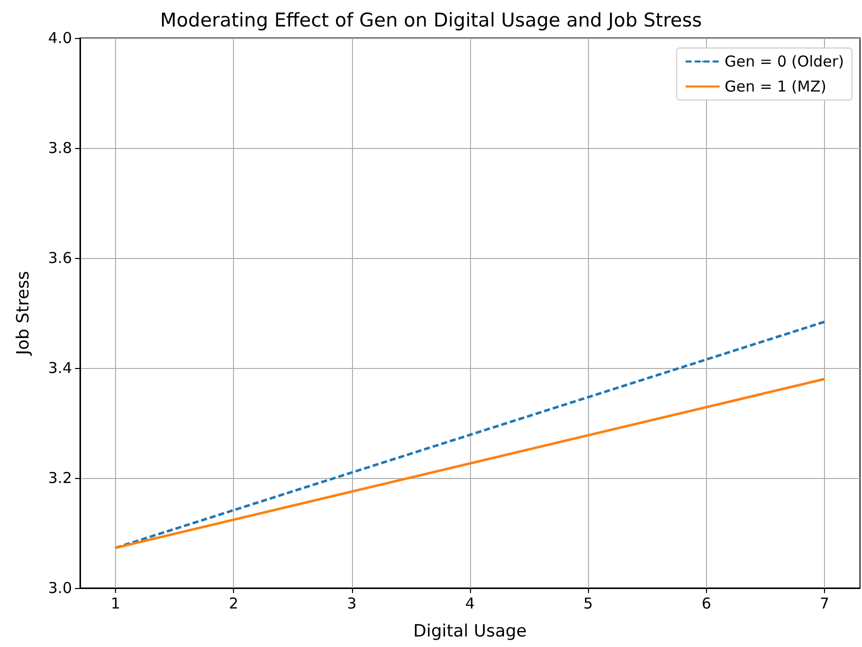  What do you see at coordinates (588, 603) in the screenshot?
I see `x-tick-label: 5` at bounding box center [588, 603].